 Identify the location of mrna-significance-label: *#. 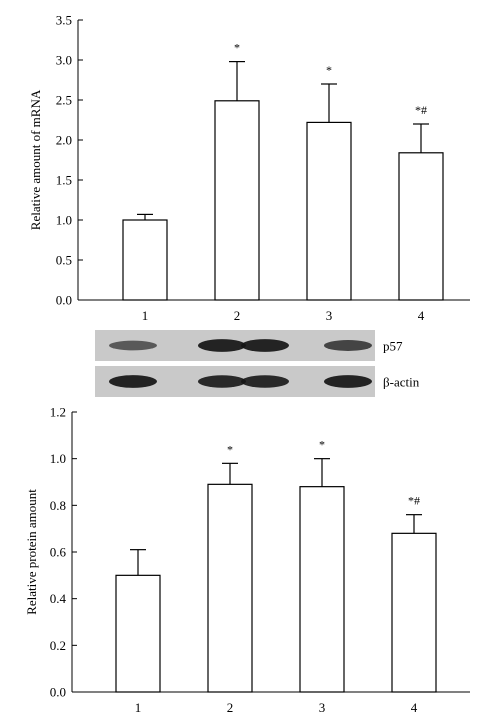
(421, 110).